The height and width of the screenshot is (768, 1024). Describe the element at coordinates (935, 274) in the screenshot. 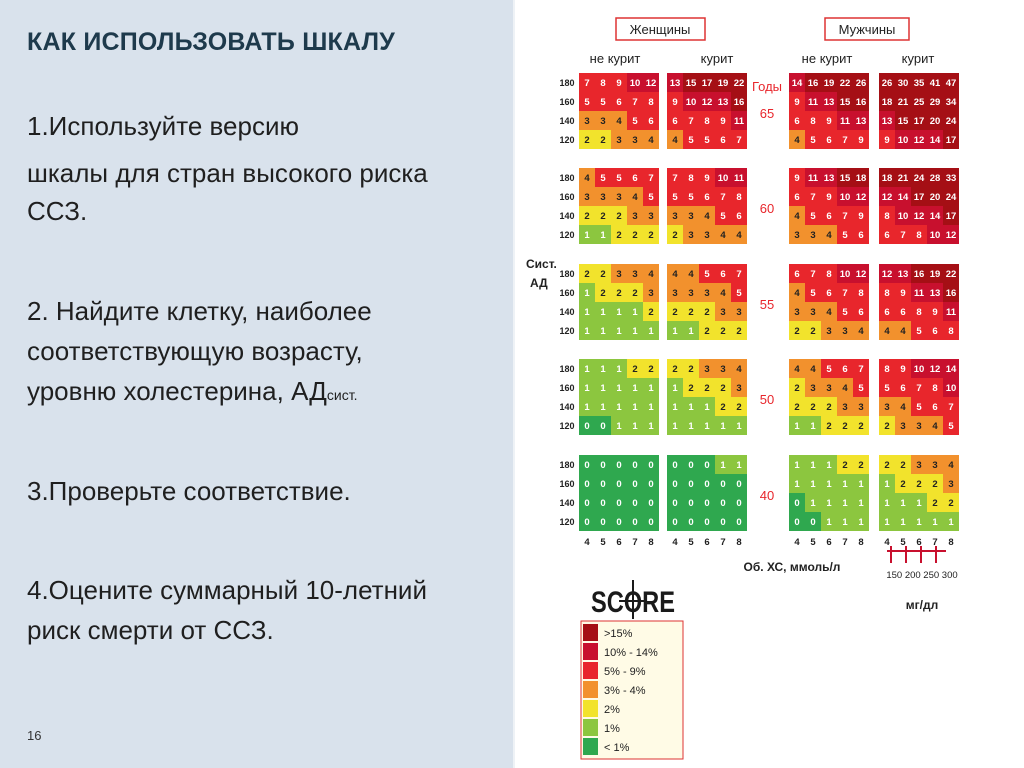

I see `risk-cell-value: 19` at that location.